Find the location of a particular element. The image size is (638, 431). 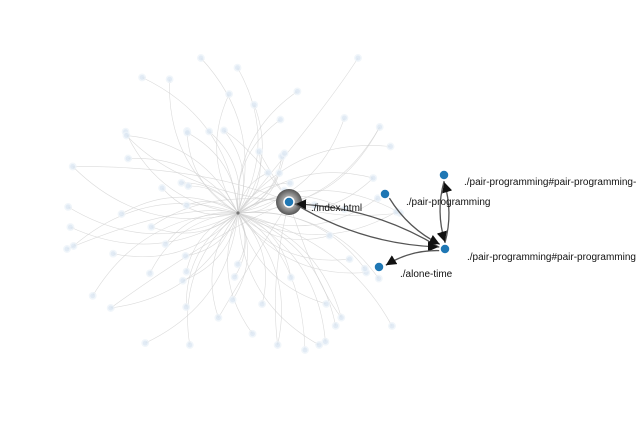

graph-node-pair-programming-anchor-2: ./pair-programming#pair-programming is located at coordinates (537, 253).